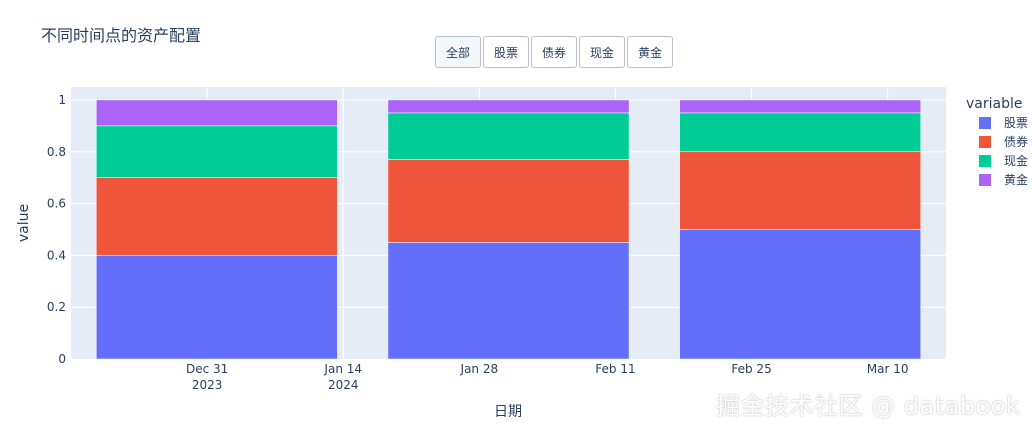 This screenshot has width=1032, height=432. What do you see at coordinates (615, 369) in the screenshot?
I see `x-tick-label: Feb 11` at bounding box center [615, 369].